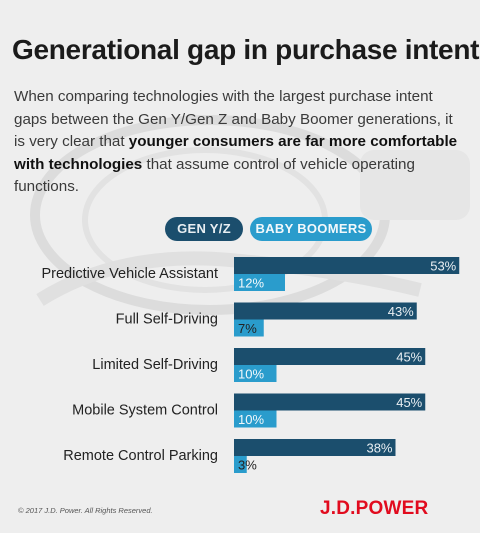 This screenshot has height=533, width=480. What do you see at coordinates (401, 311) in the screenshot?
I see `value-label-gen-yz-full-self-driving: 43%` at bounding box center [401, 311].